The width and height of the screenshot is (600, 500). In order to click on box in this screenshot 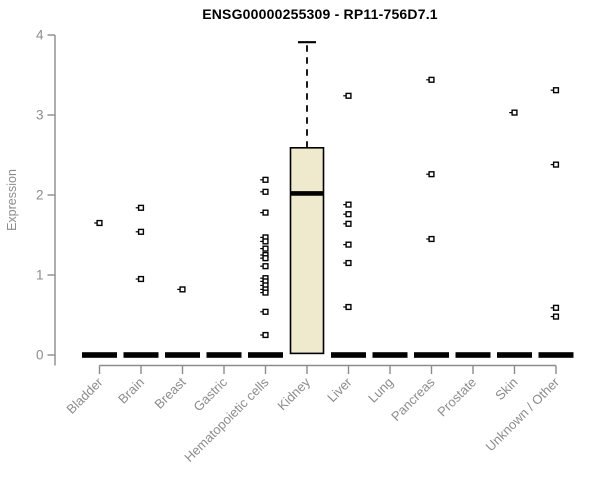, I will do `click(307, 251)`.